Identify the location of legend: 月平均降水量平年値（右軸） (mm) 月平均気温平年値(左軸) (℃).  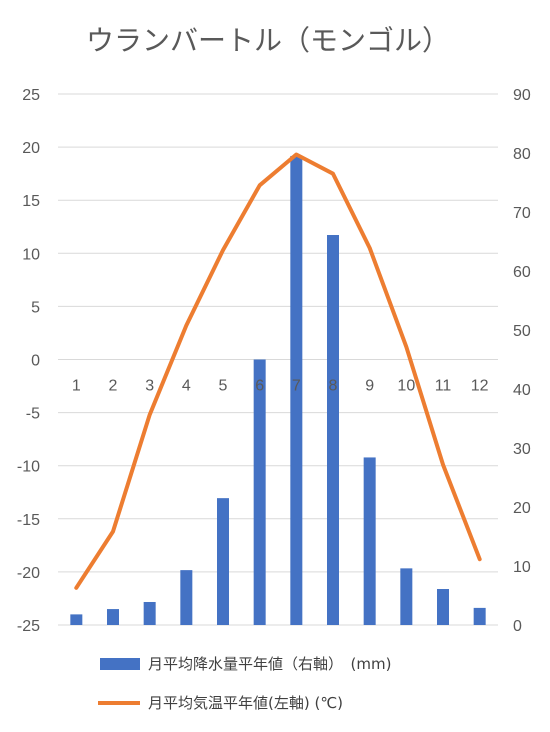
(244, 683).